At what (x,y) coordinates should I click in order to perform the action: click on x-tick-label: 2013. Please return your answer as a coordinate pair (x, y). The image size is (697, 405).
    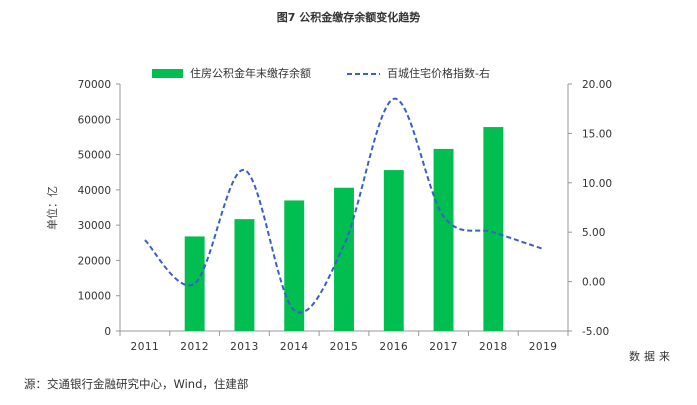
    Looking at the image, I should click on (244, 347).